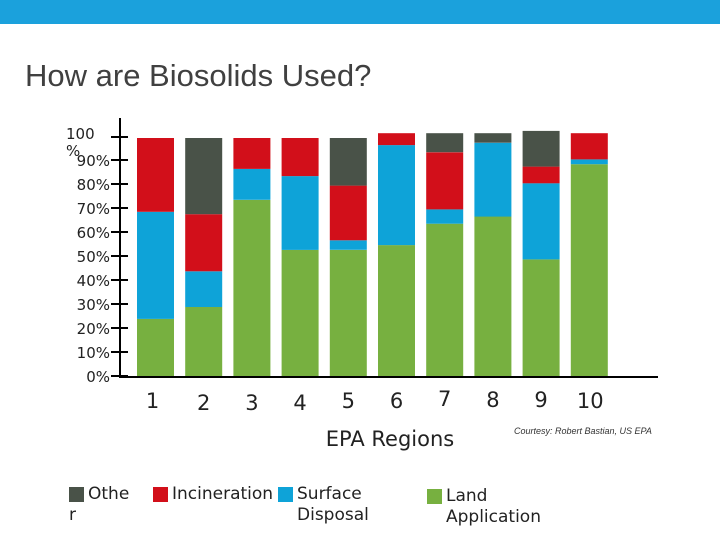 The image size is (720, 540). Describe the element at coordinates (80, 142) in the screenshot. I see `y-tick-label: 100%` at that location.